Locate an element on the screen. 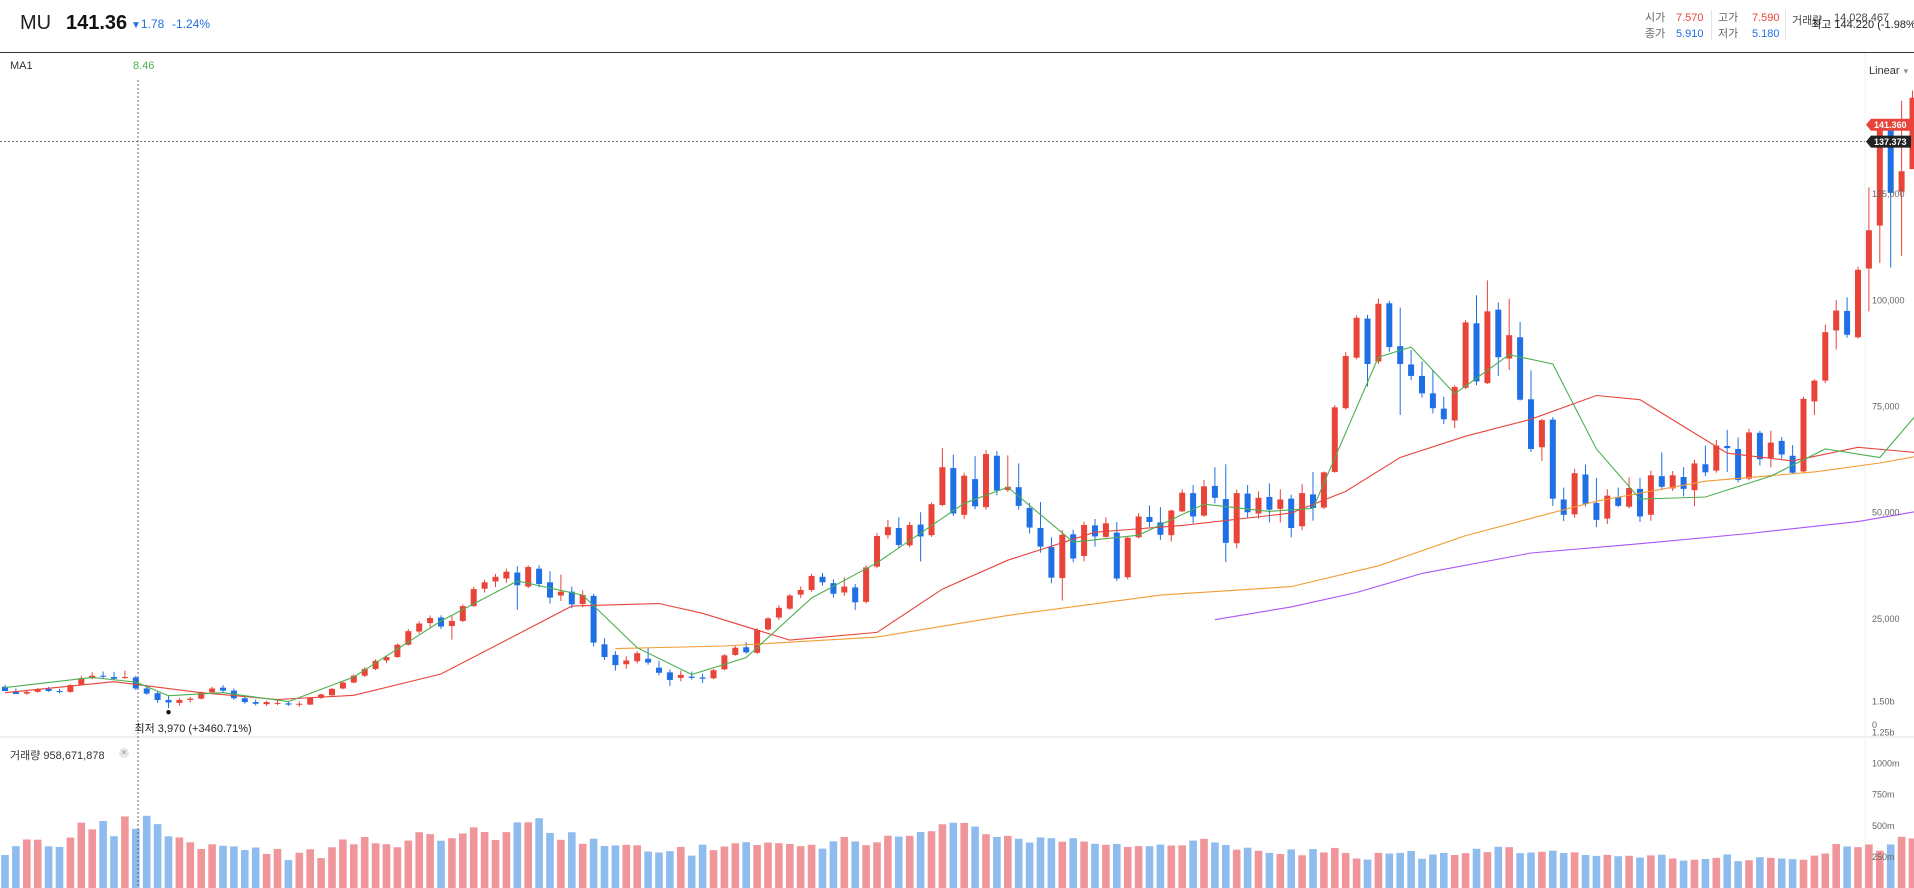 This screenshot has width=1914, height=888. header-divider is located at coordinates (1711, 25).